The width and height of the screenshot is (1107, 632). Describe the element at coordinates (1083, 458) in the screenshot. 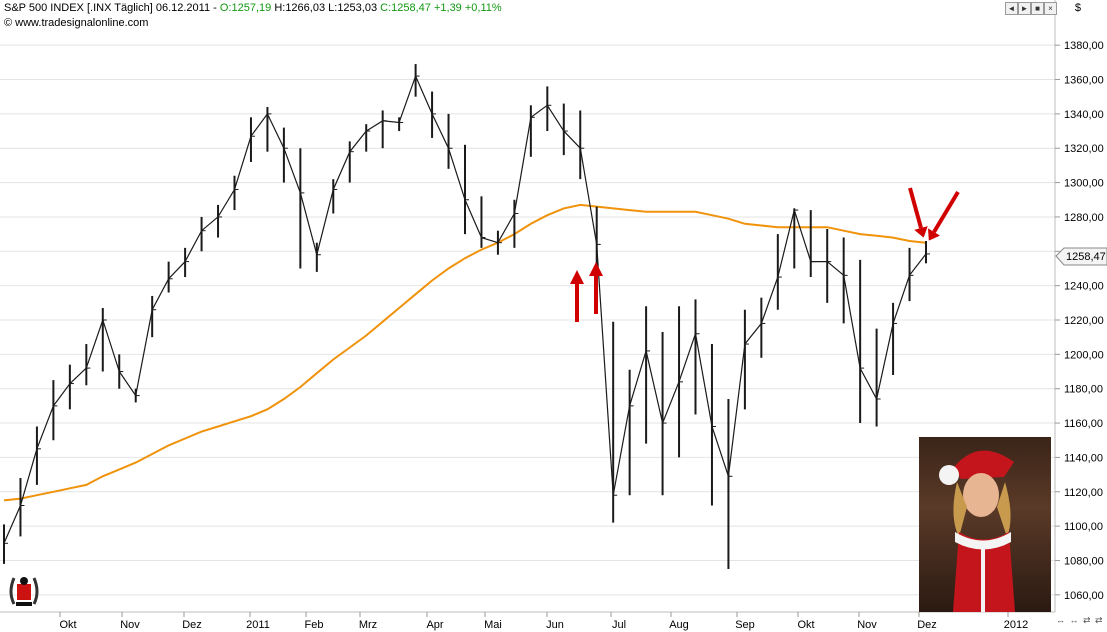

I see `y-tick-label: 1140,00` at that location.